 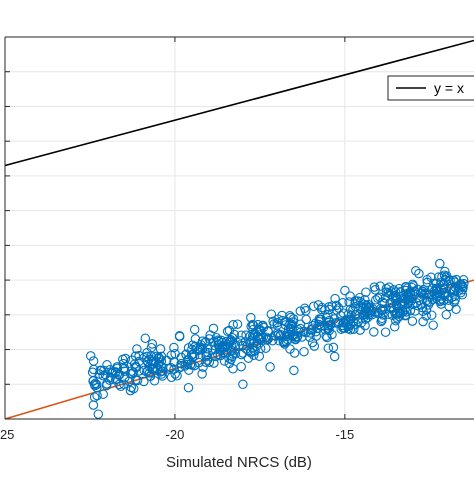 What do you see at coordinates (449, 88) in the screenshot?
I see `legend-label-identity: y = x` at bounding box center [449, 88].